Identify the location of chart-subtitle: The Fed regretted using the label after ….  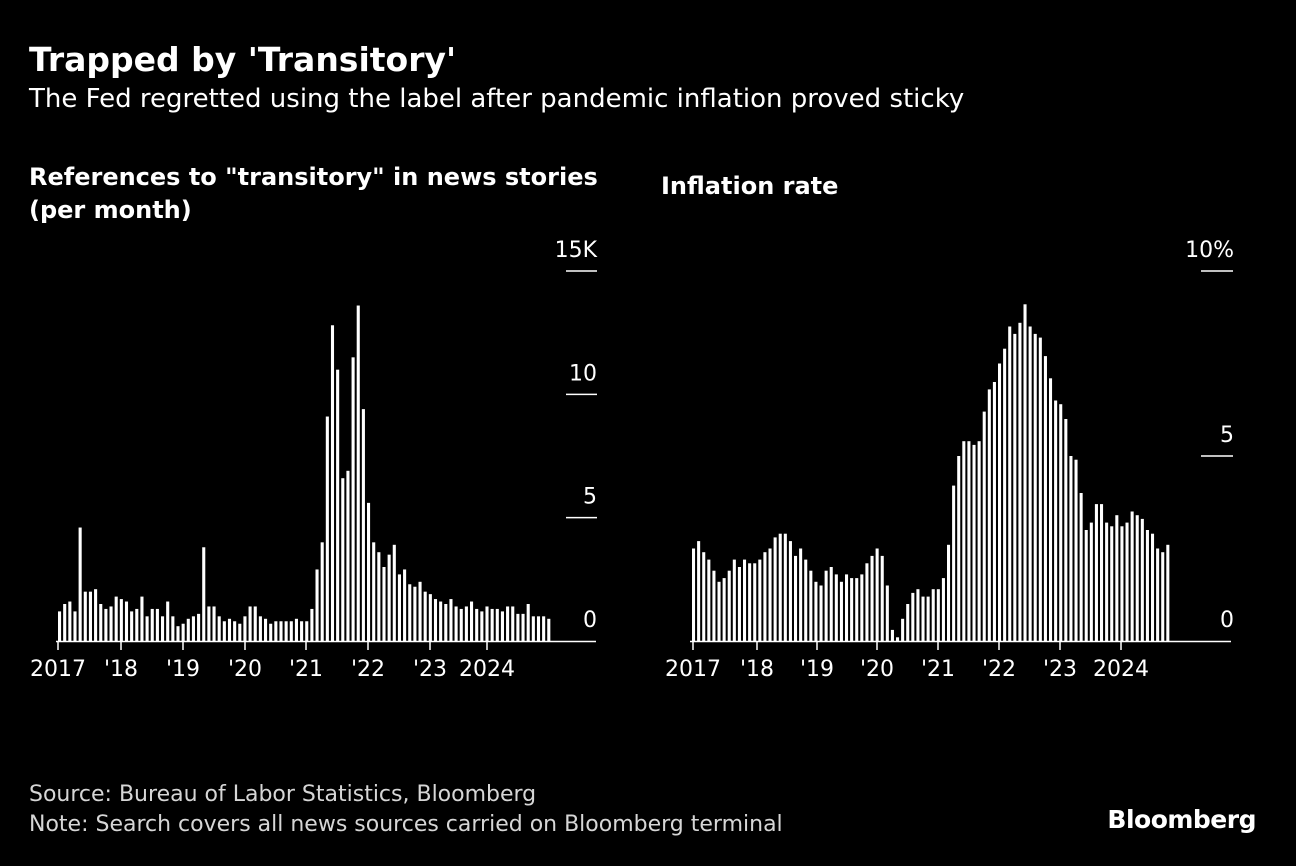
(497, 99).